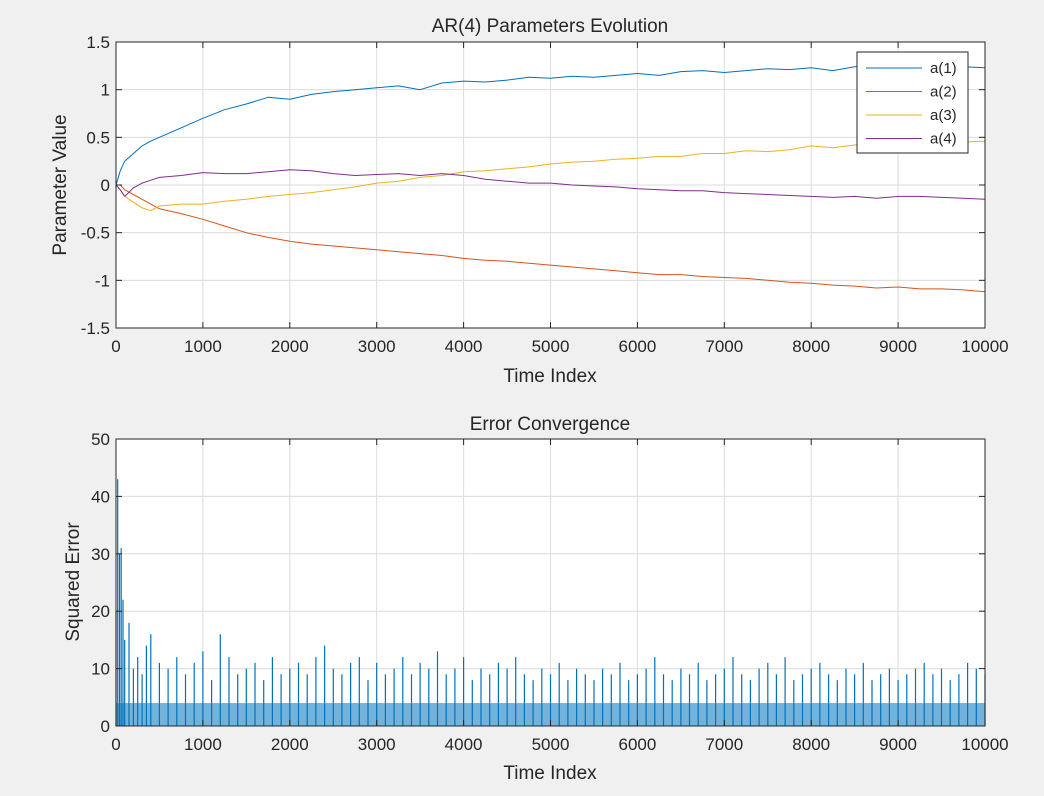 The height and width of the screenshot is (796, 1044). I want to click on x-axis-label-parameters: Time Index, so click(550, 376).